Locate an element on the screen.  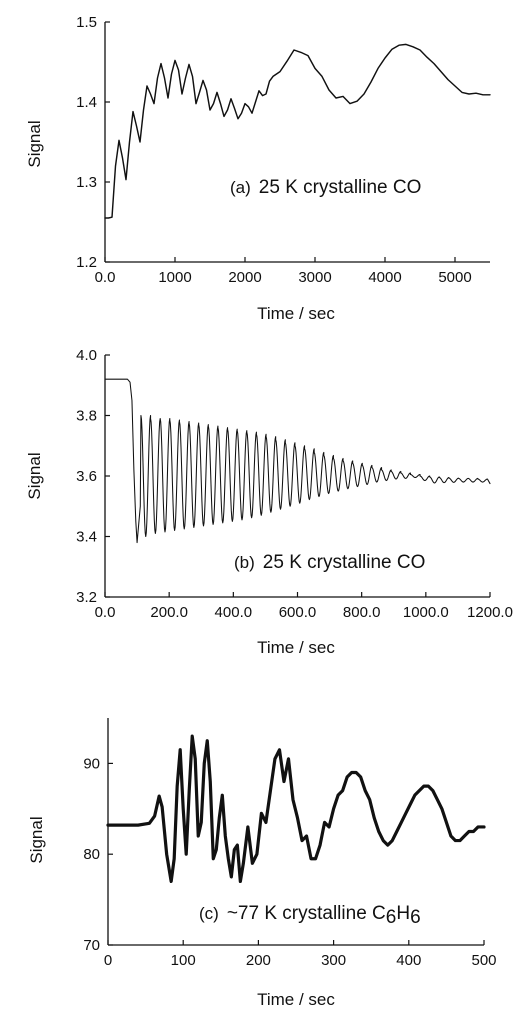
panel-b-x-tick-label-6: 1200.0 is located at coordinates (490, 612).